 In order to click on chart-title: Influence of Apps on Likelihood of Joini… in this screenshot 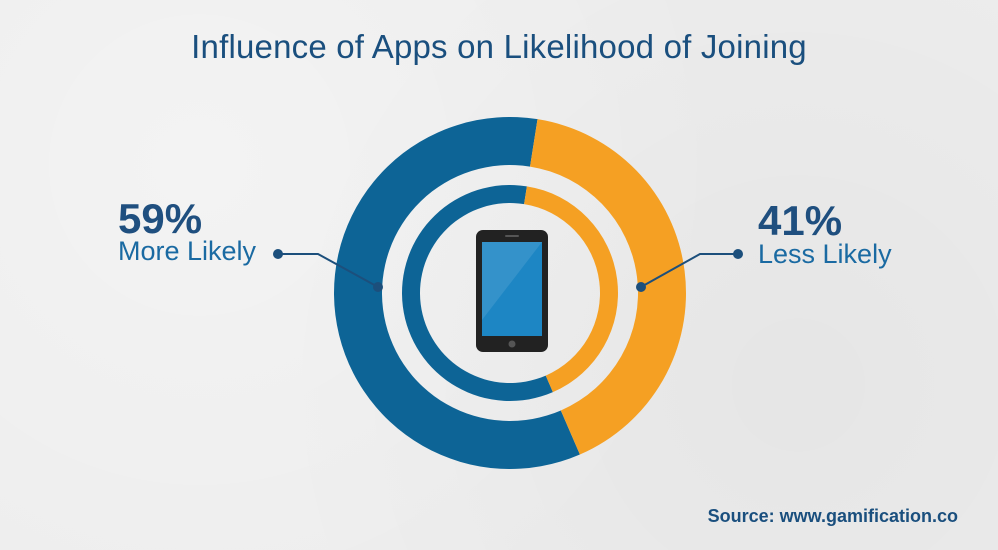, I will do `click(499, 46)`.